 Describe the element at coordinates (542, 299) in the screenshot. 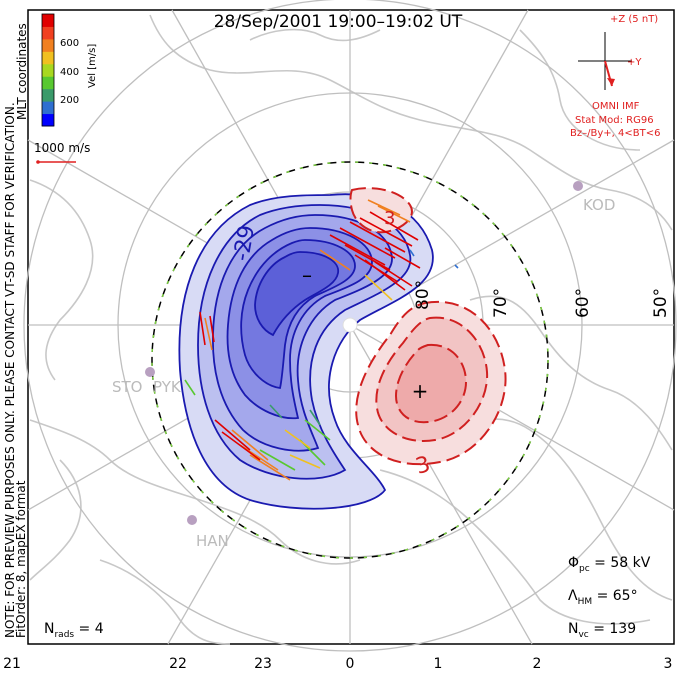

I see `latitude-labels: 80° 70° 60° 50°` at that location.